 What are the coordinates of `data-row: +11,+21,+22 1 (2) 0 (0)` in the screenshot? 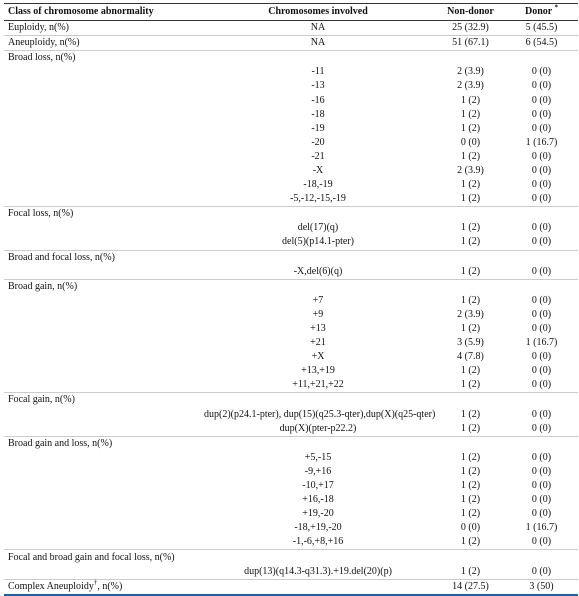 It's located at (291, 385).